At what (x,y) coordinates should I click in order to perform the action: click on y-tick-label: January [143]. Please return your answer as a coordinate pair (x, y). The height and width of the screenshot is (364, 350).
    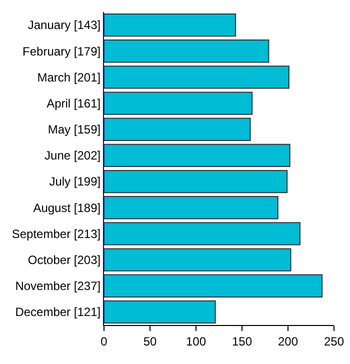
    Looking at the image, I should click on (64, 25).